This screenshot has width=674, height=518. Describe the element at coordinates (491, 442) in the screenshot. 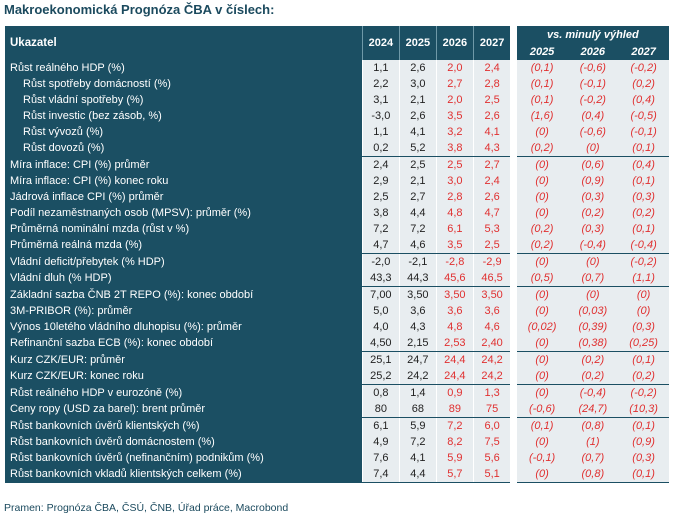

I see `value-cell: 7,5` at that location.